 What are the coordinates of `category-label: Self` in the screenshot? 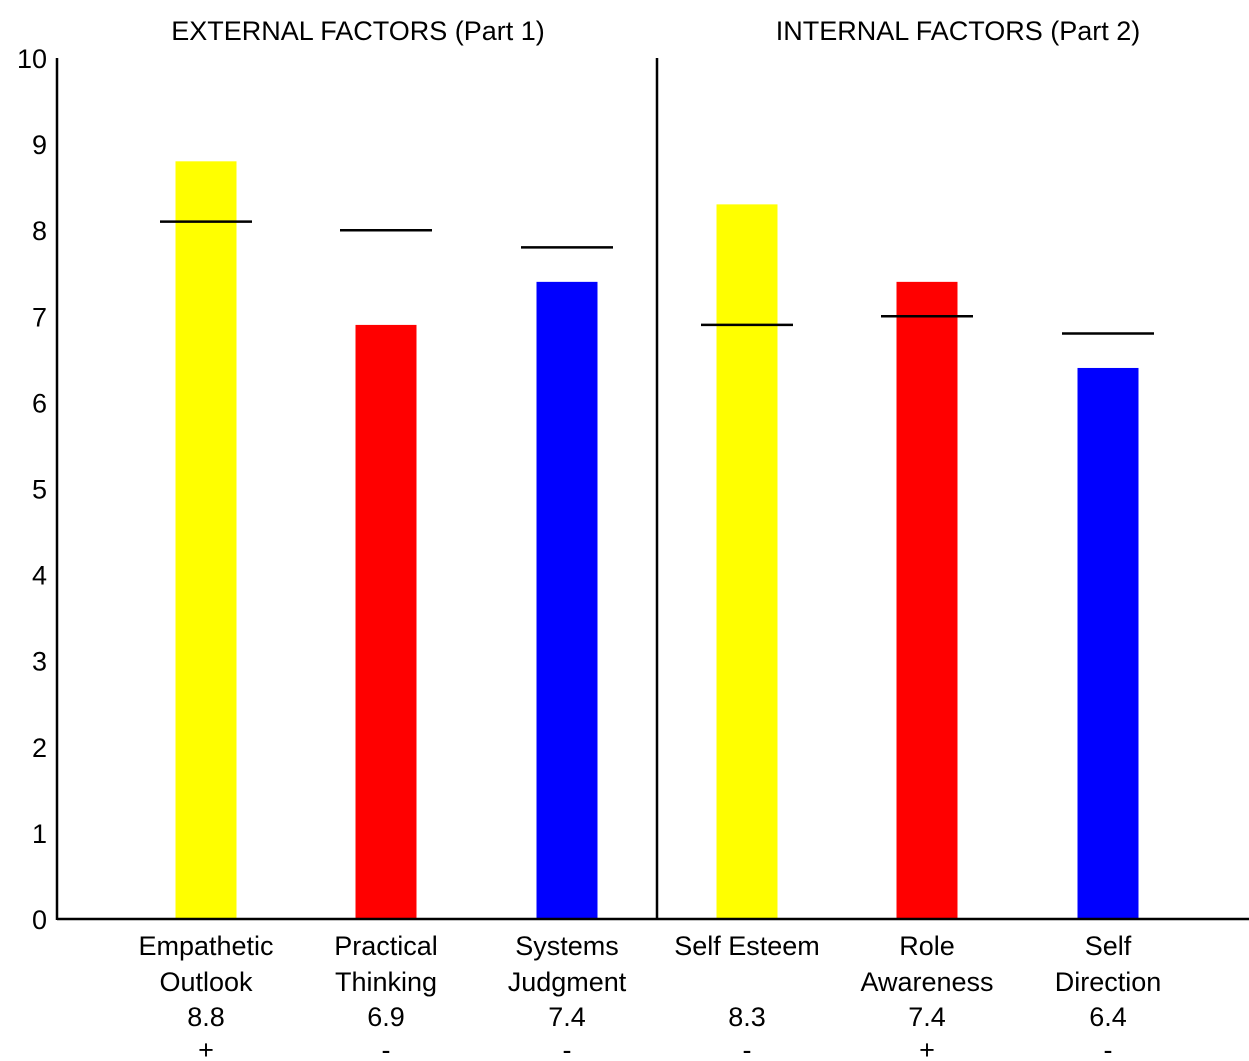 It's located at (1108, 946).